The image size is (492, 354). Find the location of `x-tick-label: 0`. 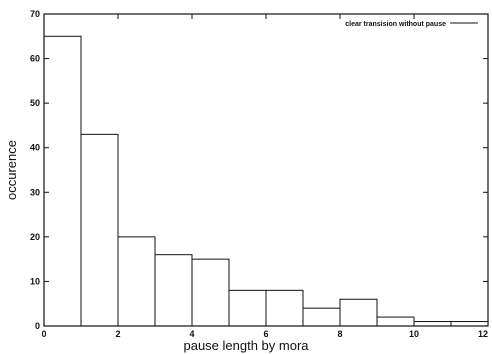

x-tick-label: 0 is located at coordinates (43, 334).